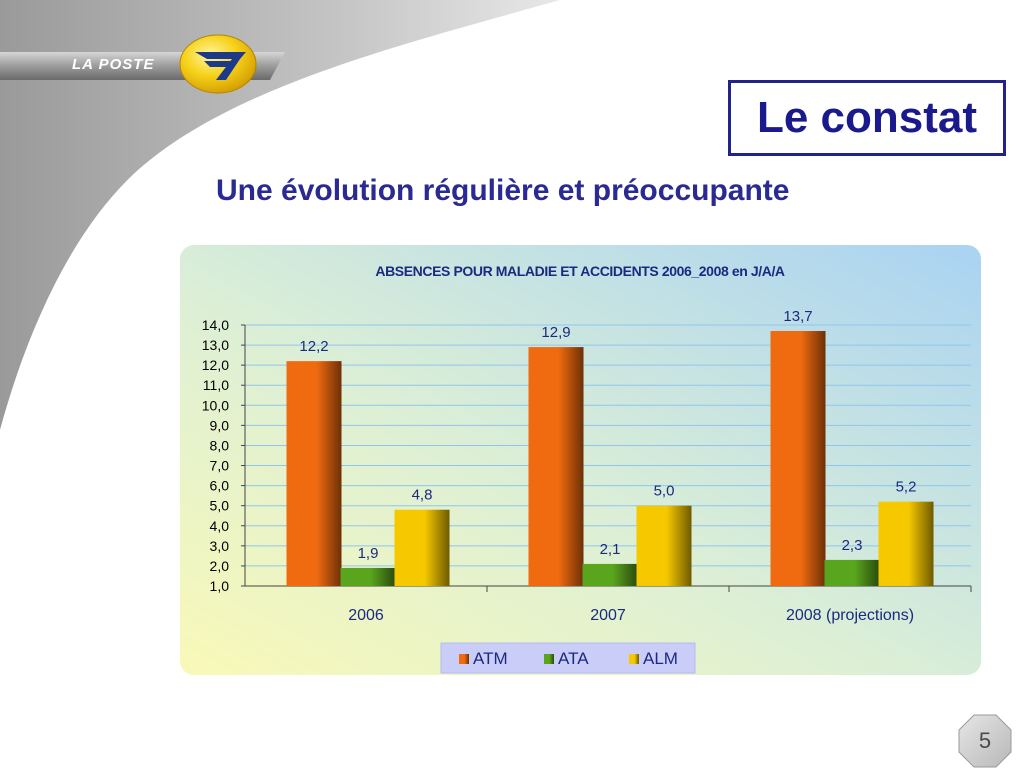  I want to click on slide-title: Le constat, so click(867, 117).